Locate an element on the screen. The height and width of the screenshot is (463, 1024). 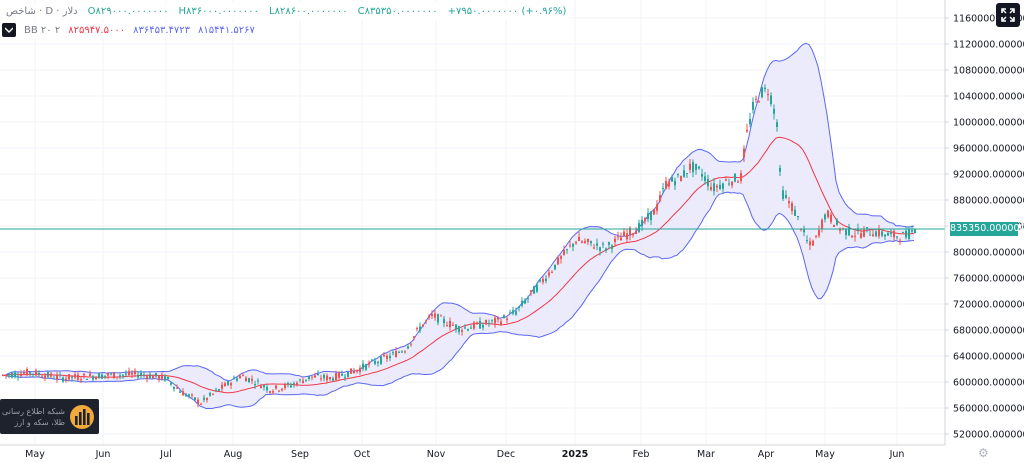
price-tick-label: 880000.0000000 is located at coordinates (988, 201).